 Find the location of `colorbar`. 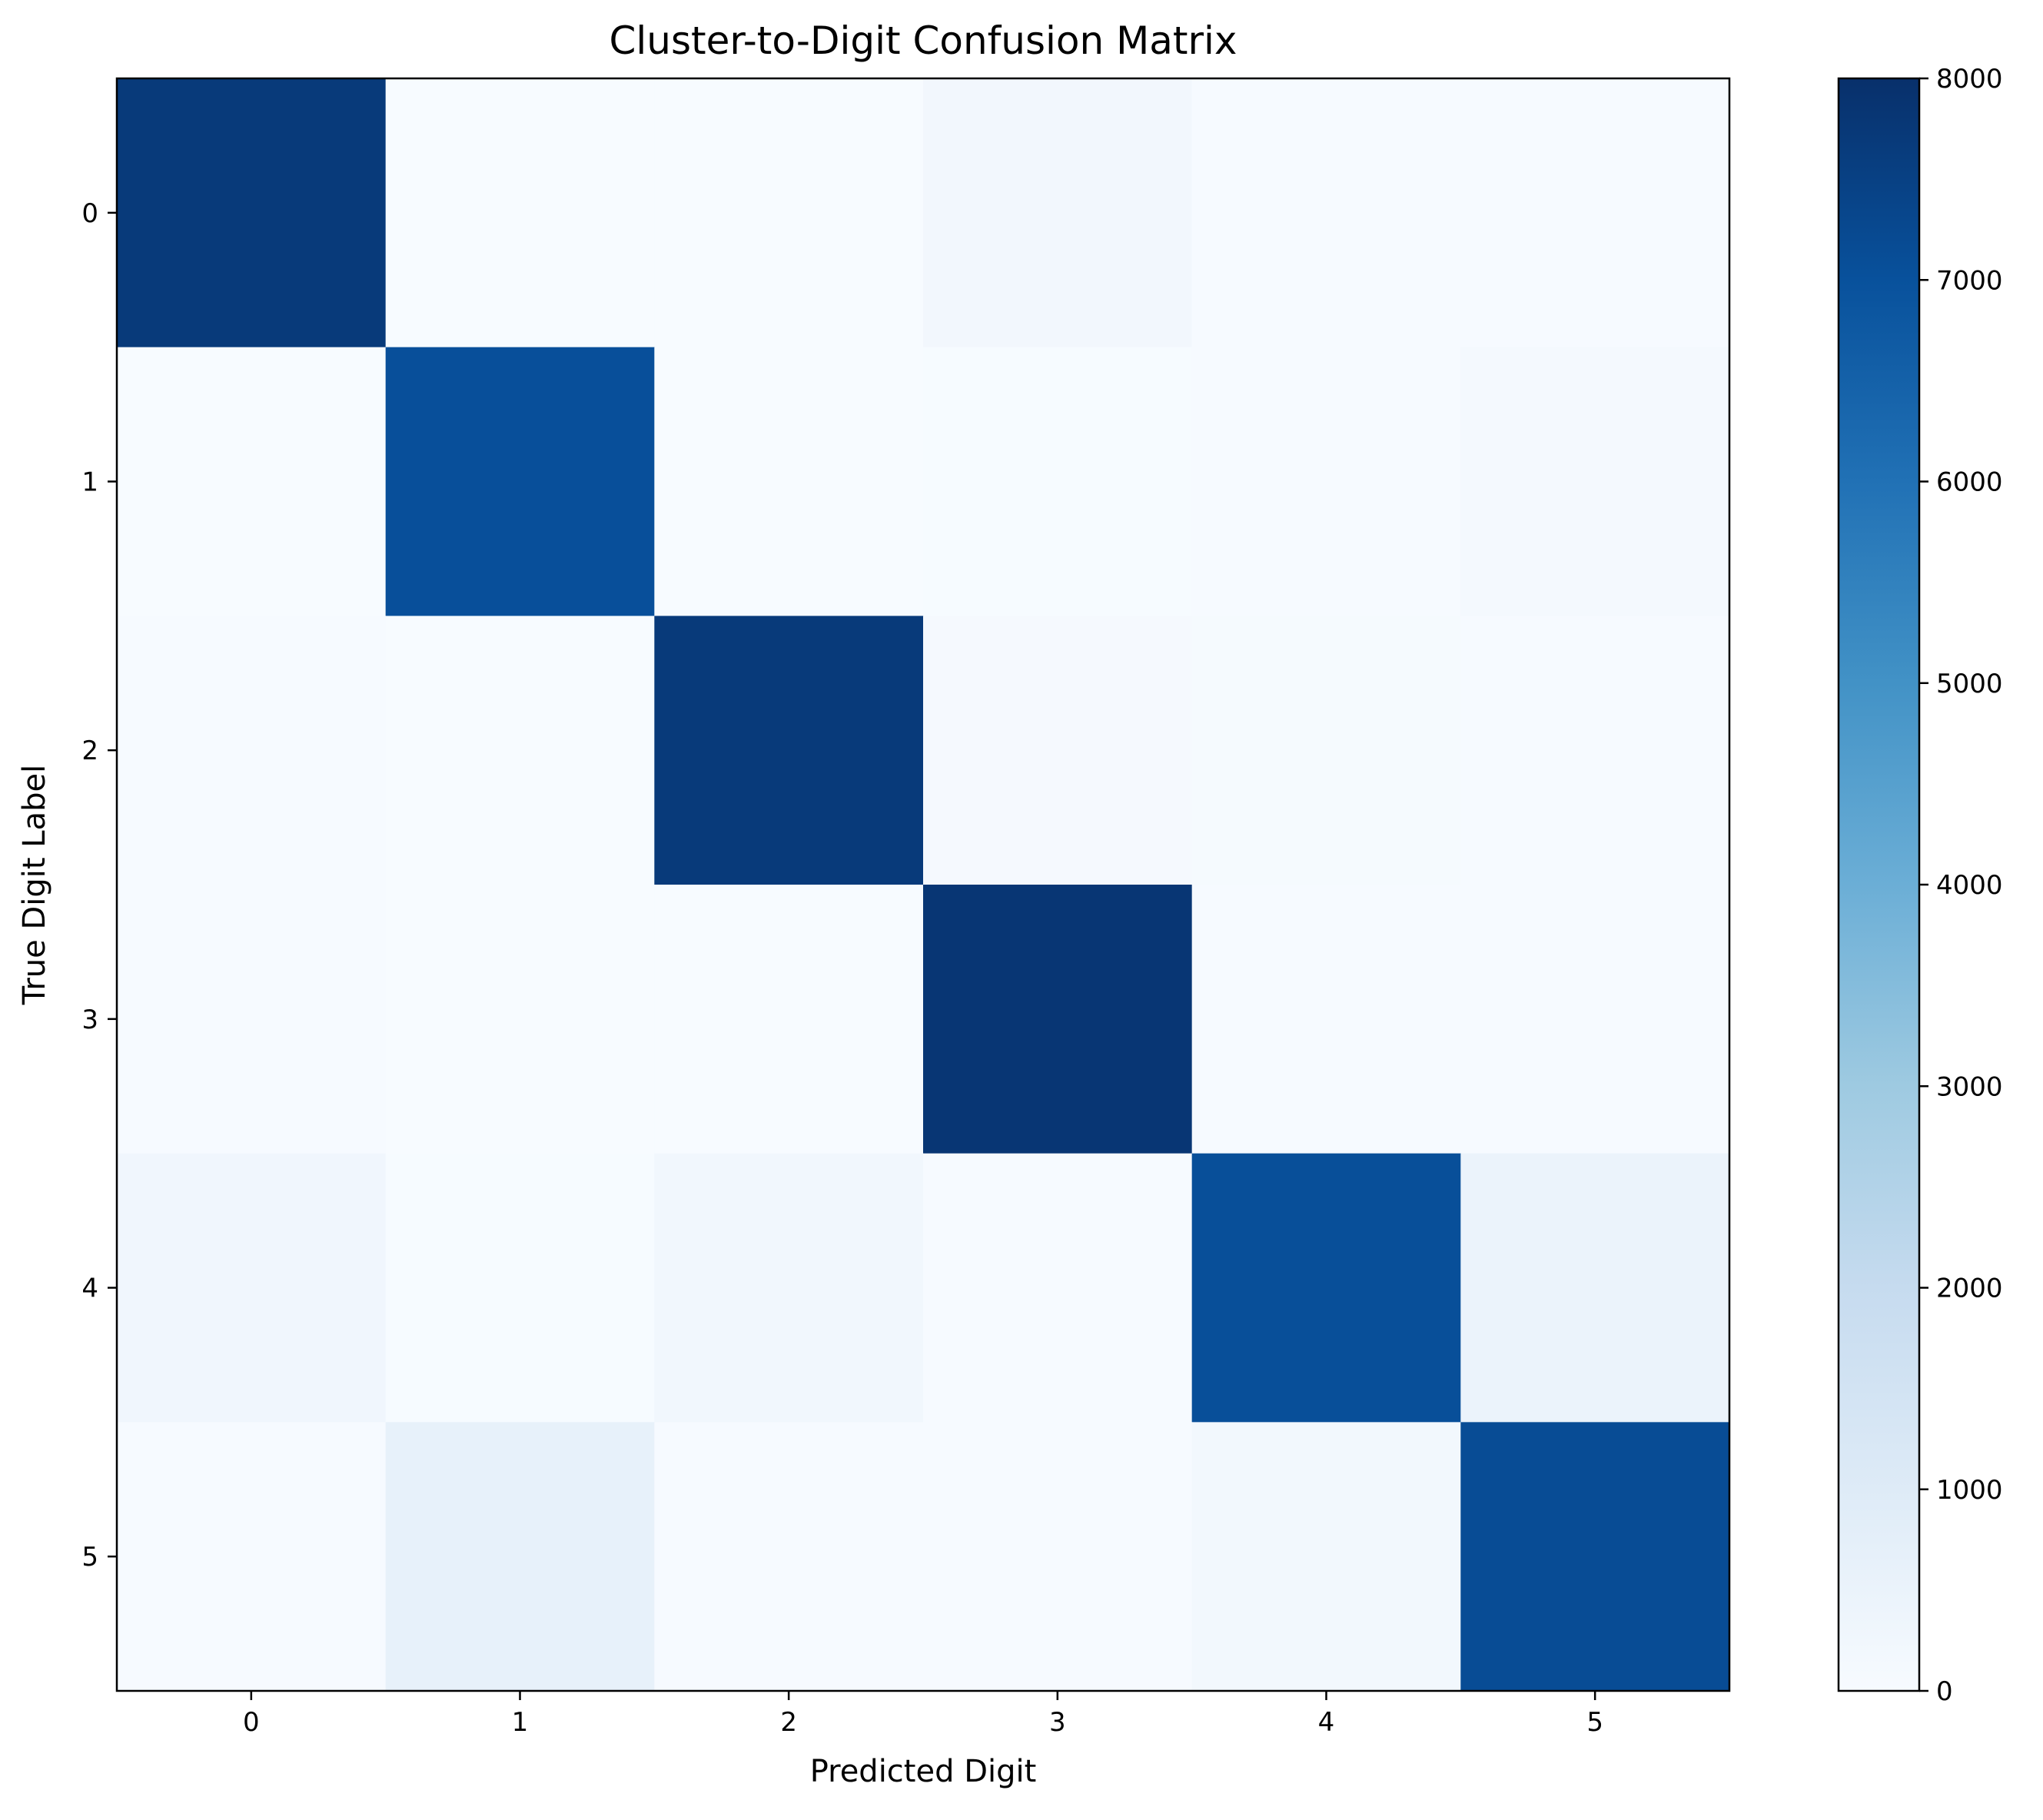

colorbar is located at coordinates (1879, 884).